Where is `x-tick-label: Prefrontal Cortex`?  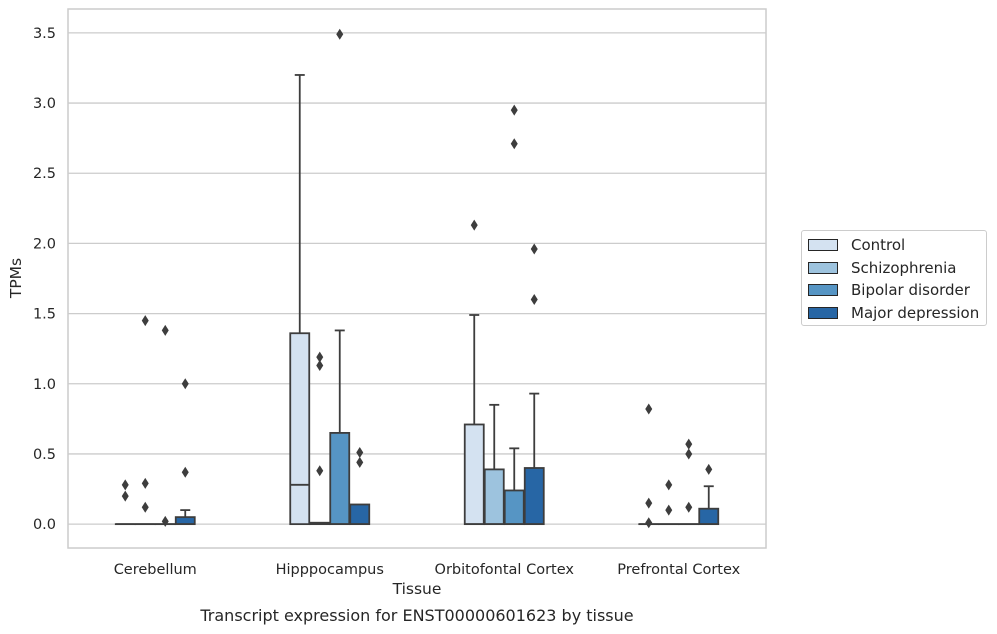 x-tick-label: Prefrontal Cortex is located at coordinates (678, 570).